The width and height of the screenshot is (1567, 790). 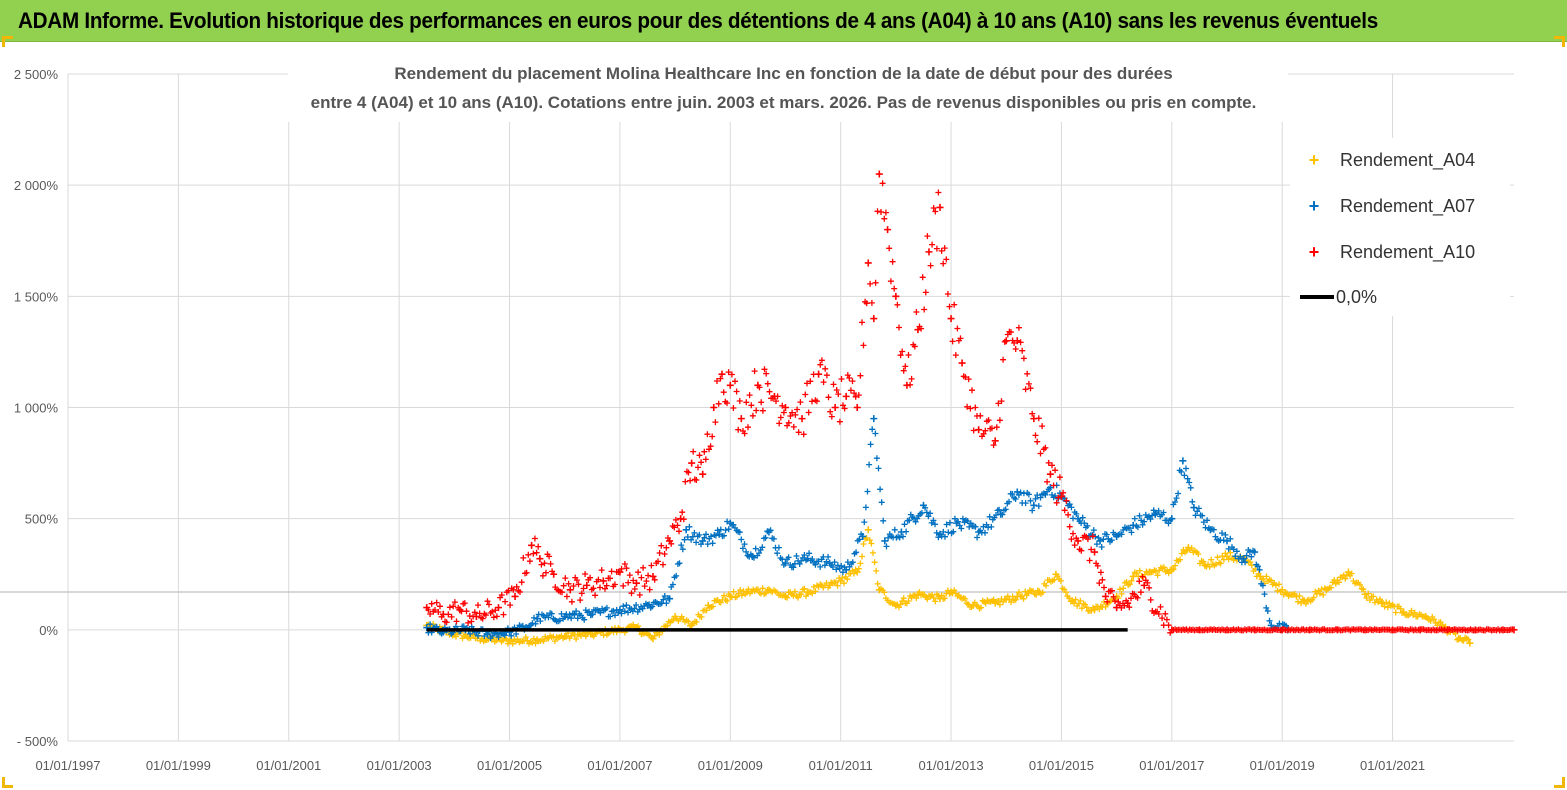 I want to click on legend-label-a04: Rendement_A04, so click(x=1408, y=159).